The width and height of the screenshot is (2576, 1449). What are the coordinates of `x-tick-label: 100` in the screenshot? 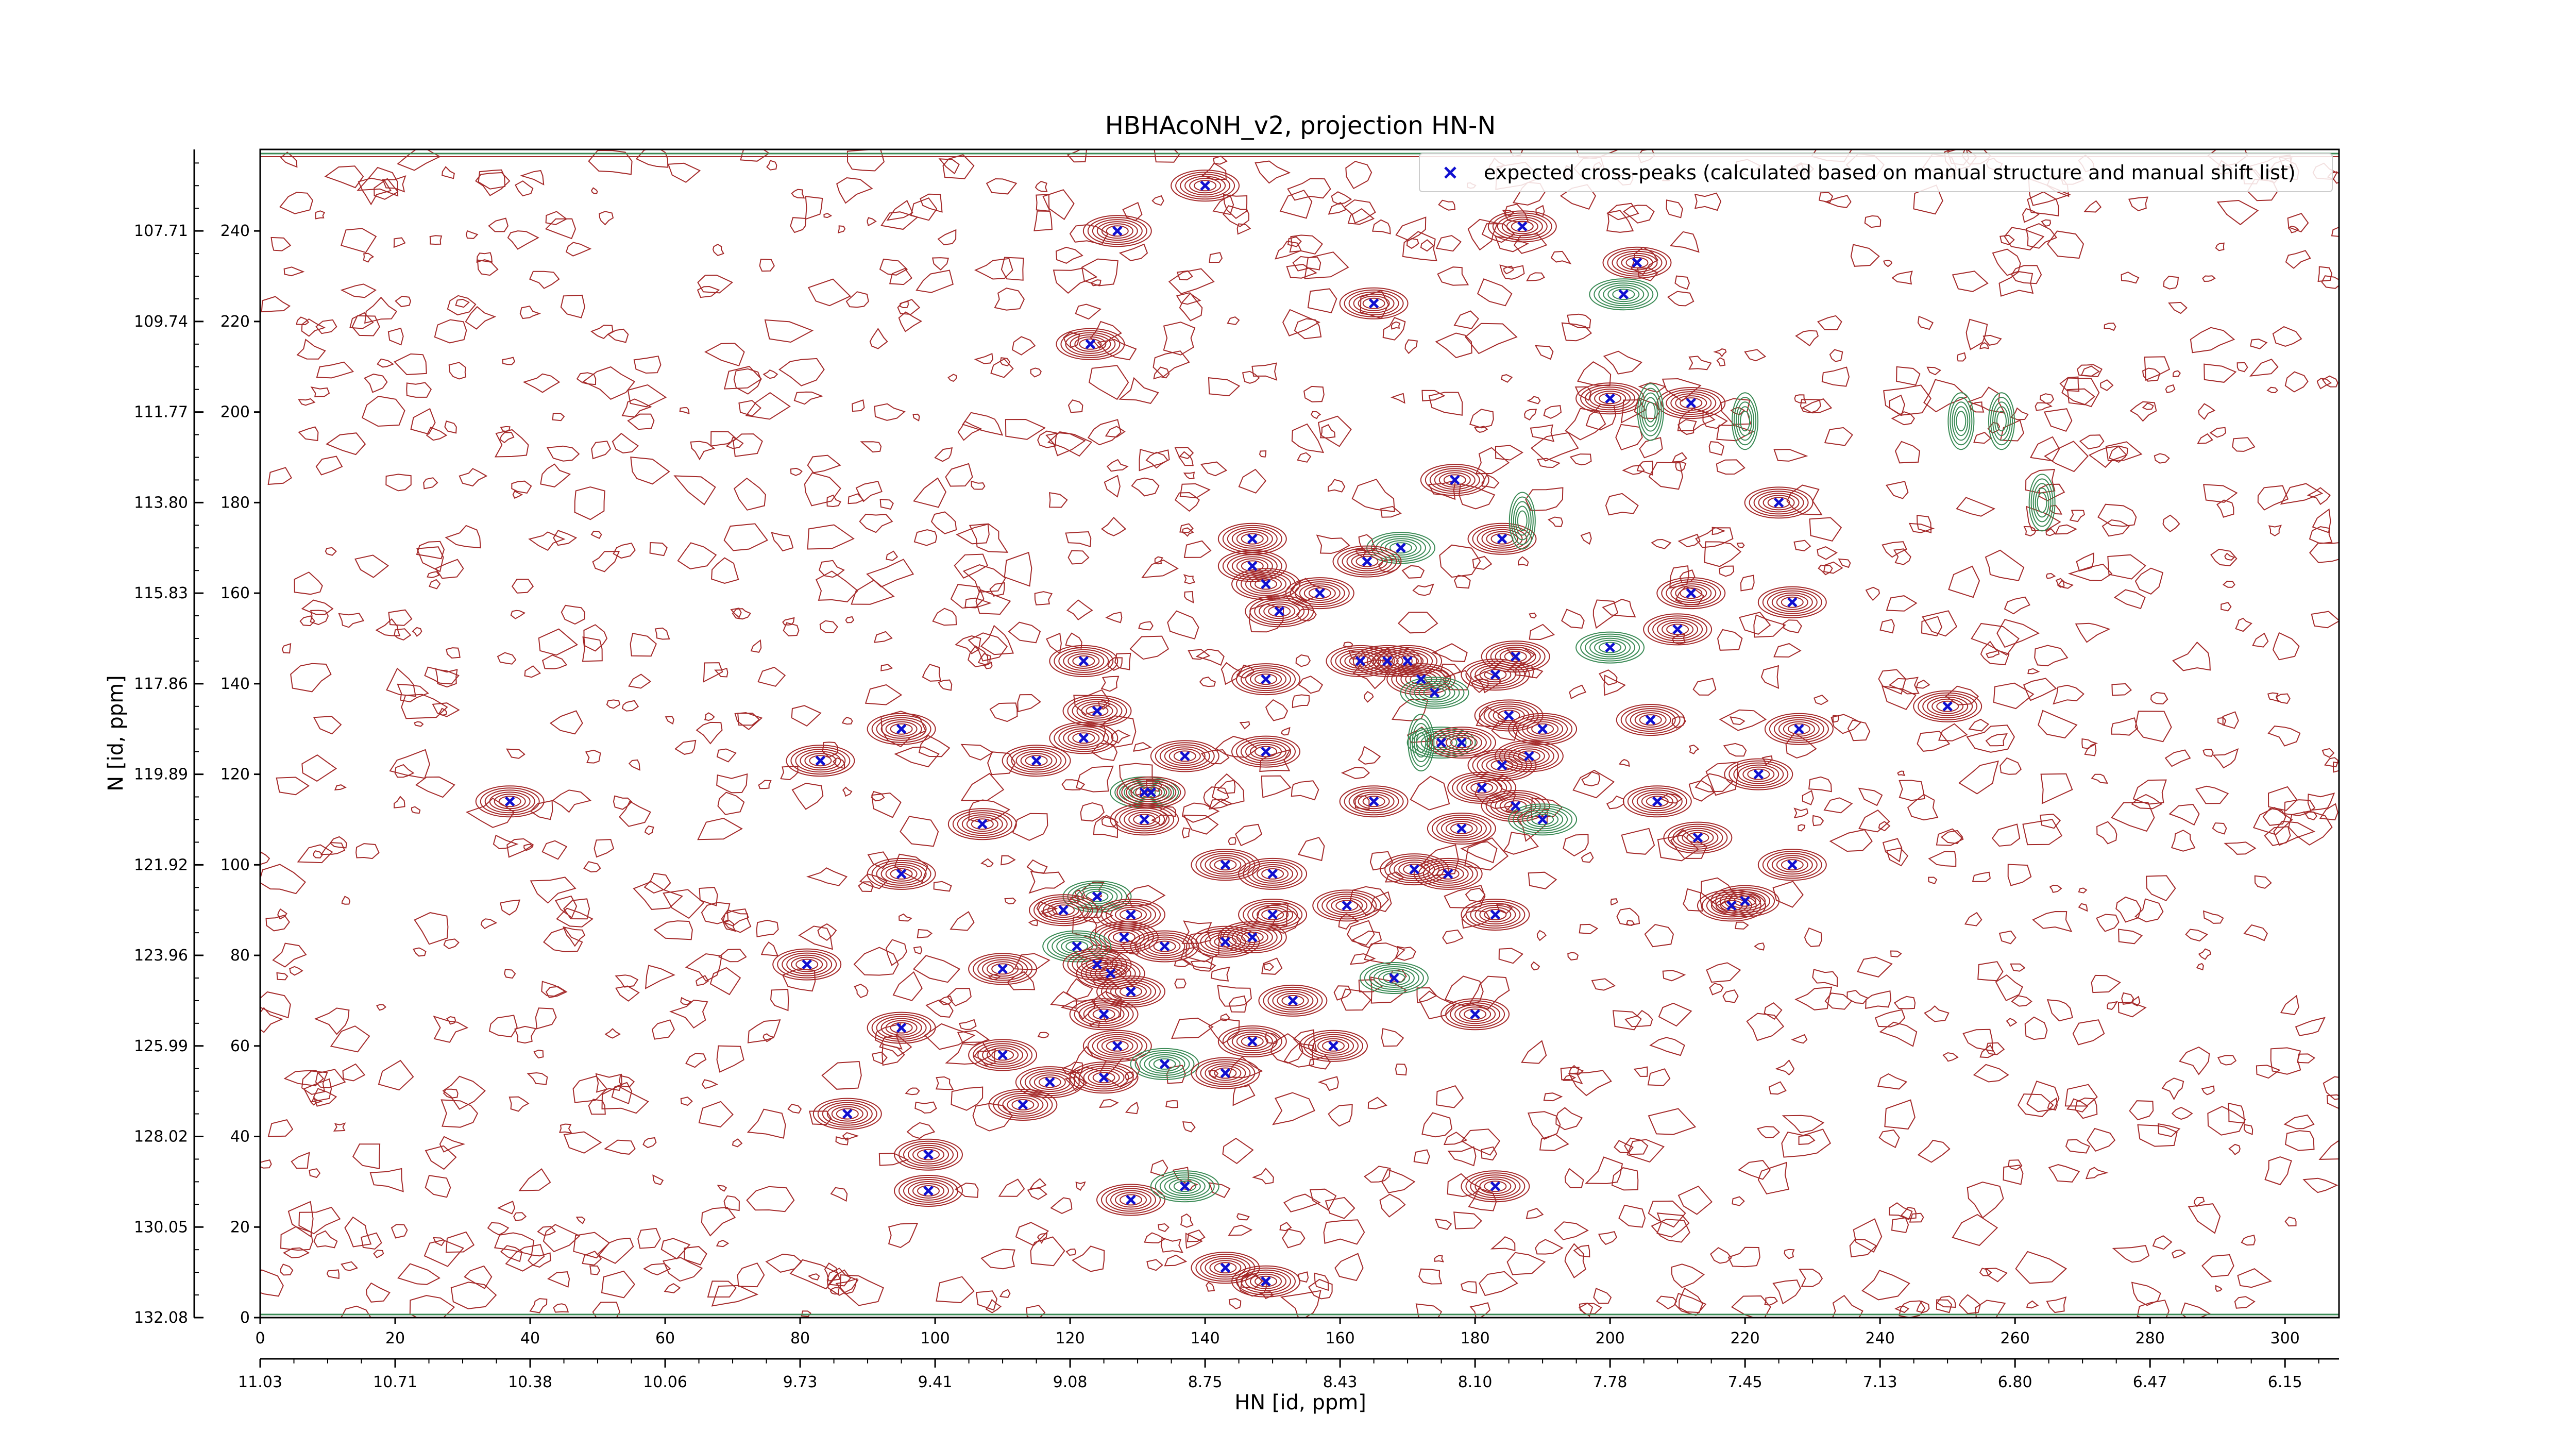 It's located at (935, 1338).